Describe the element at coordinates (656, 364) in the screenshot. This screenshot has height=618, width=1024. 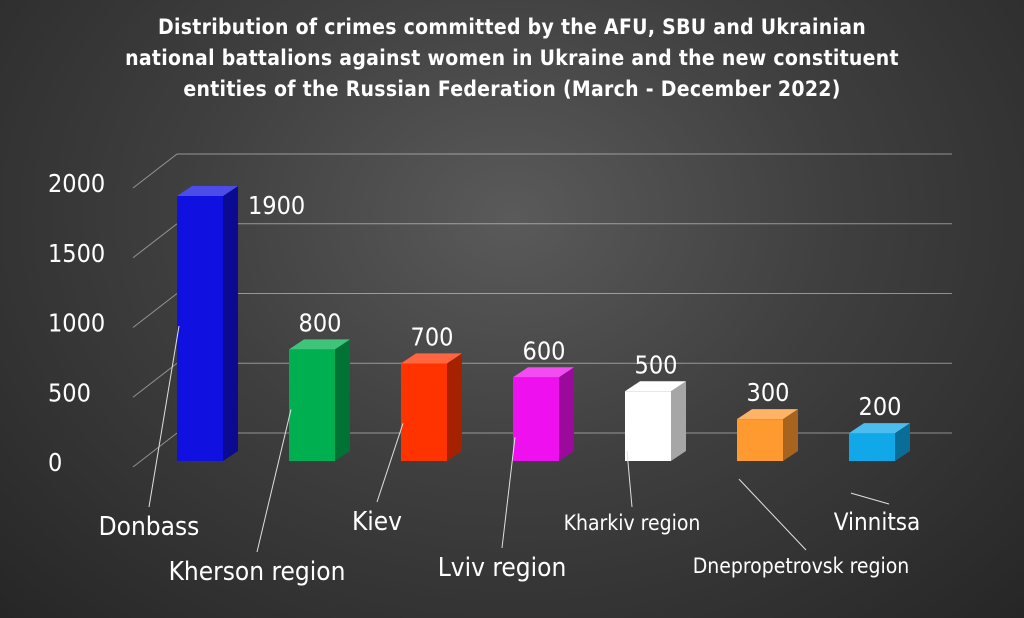
I see `data-label: 500` at that location.